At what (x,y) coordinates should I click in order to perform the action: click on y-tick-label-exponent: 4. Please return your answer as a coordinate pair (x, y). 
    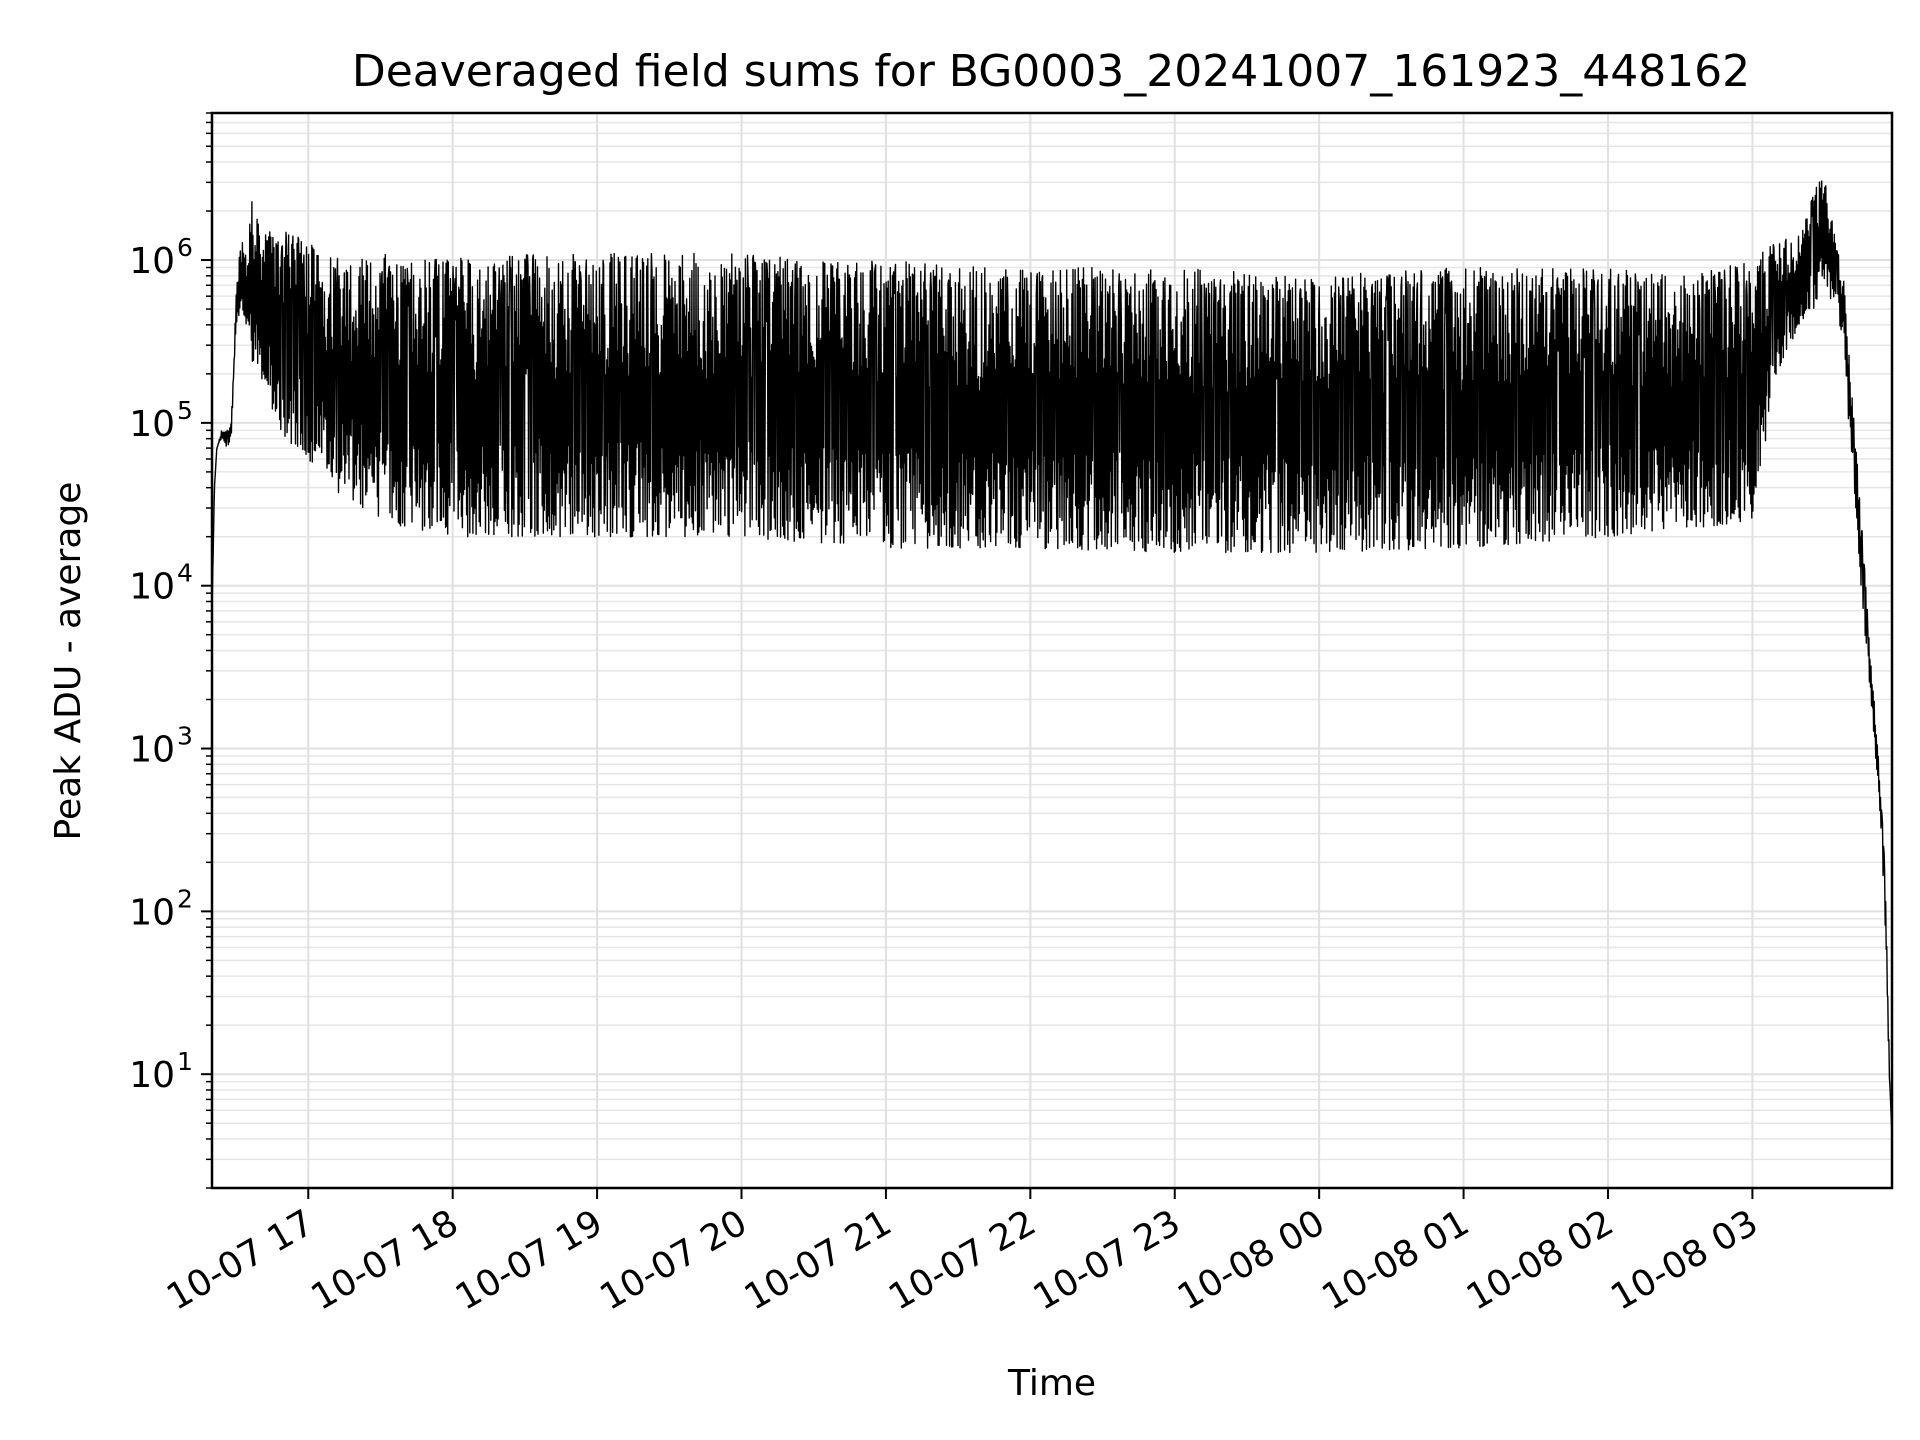
    Looking at the image, I should click on (185, 573).